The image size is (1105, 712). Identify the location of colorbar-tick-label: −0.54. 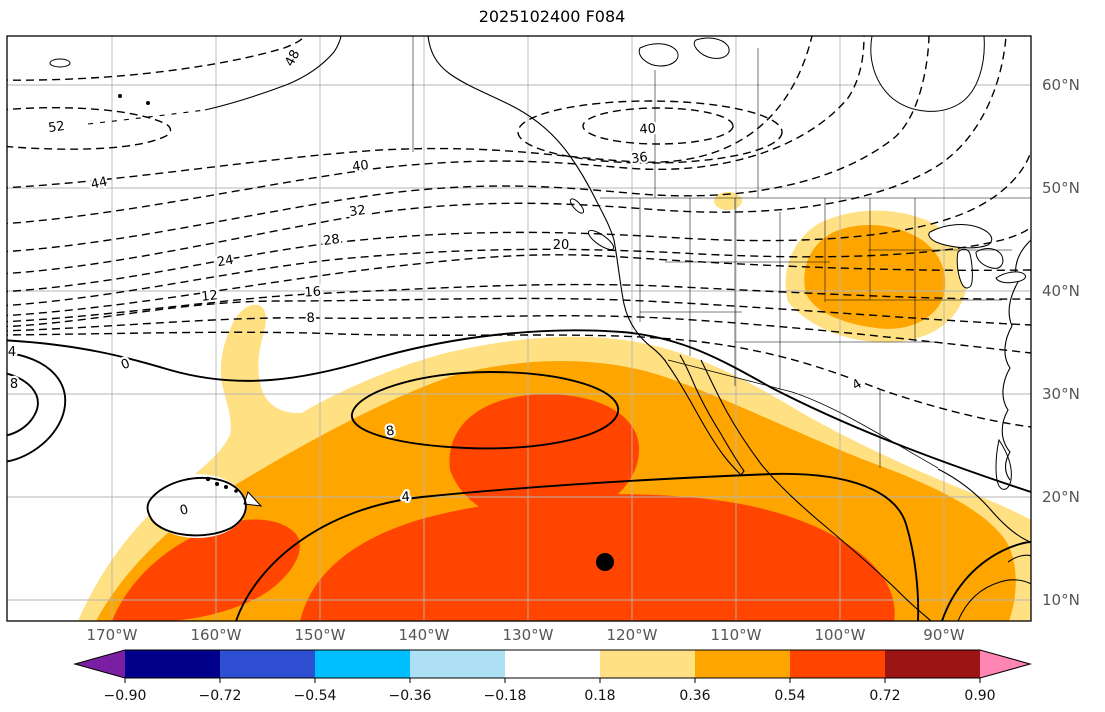
(315, 696).